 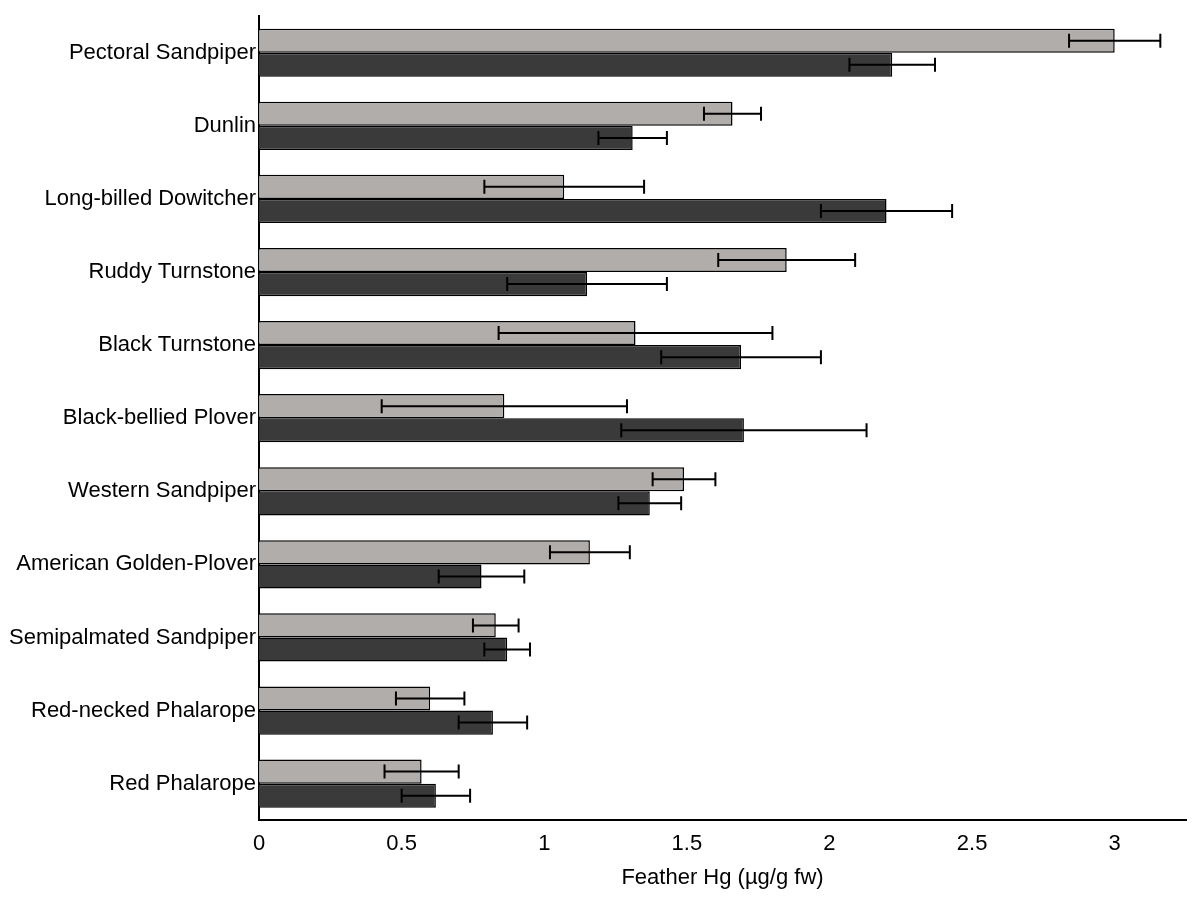 What do you see at coordinates (172, 271) in the screenshot?
I see `y-tick-label: Ruddy Turnstone` at bounding box center [172, 271].